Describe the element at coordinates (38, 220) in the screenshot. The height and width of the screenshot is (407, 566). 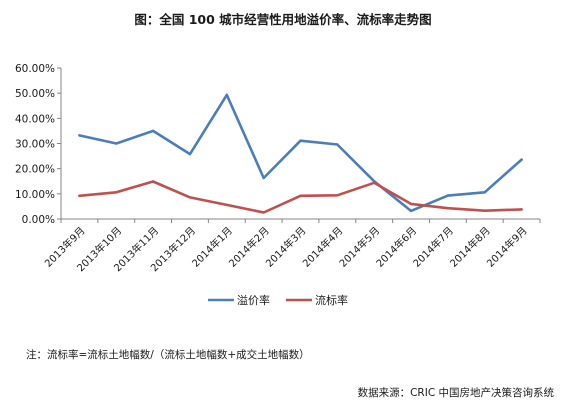
I see `y-tick-label: 0.00%` at that location.